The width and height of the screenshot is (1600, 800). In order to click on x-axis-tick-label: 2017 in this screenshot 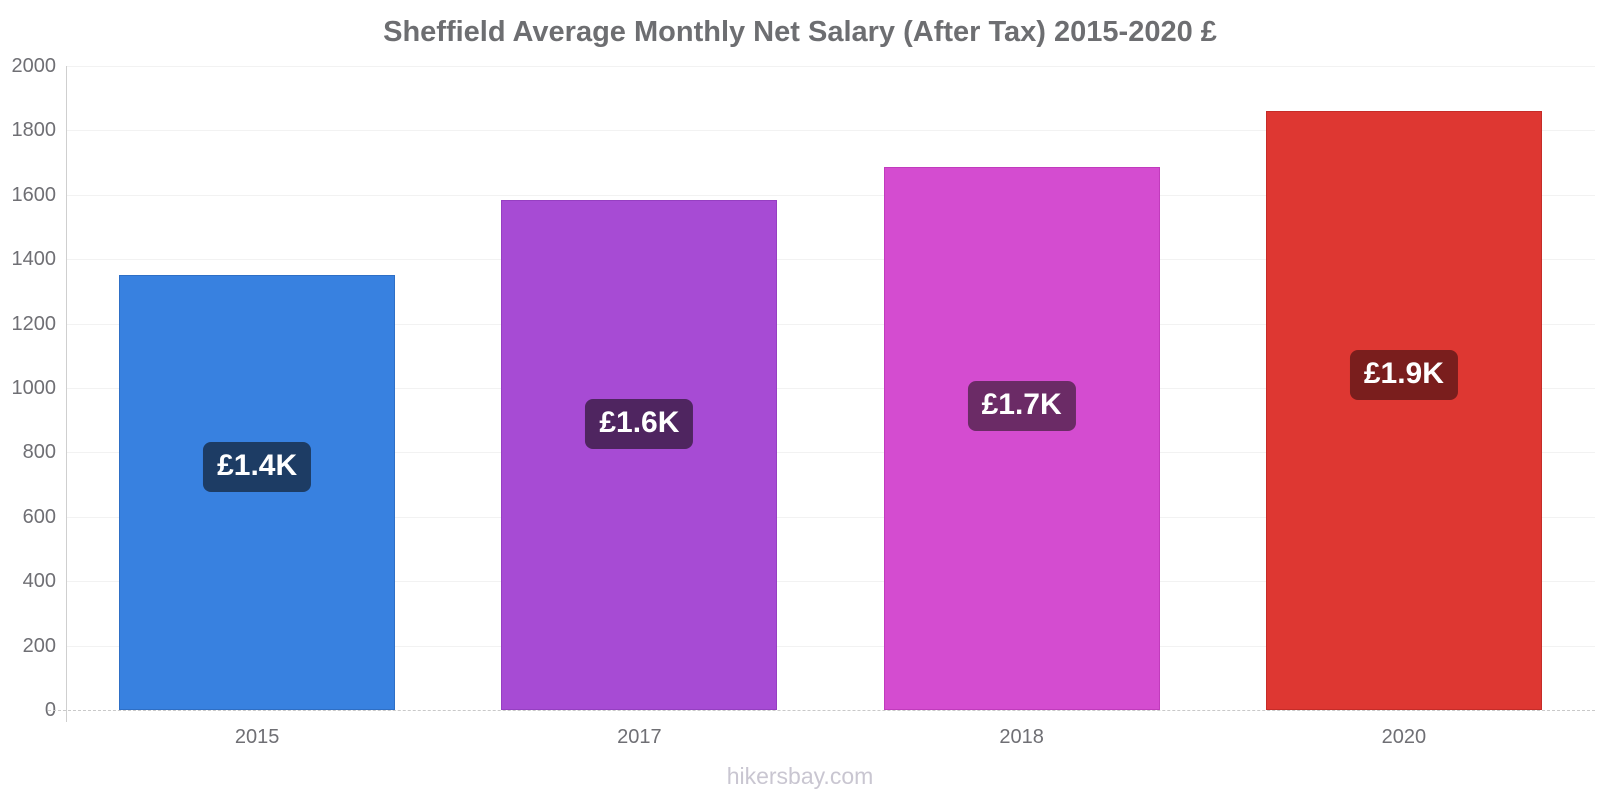, I will do `click(639, 737)`.